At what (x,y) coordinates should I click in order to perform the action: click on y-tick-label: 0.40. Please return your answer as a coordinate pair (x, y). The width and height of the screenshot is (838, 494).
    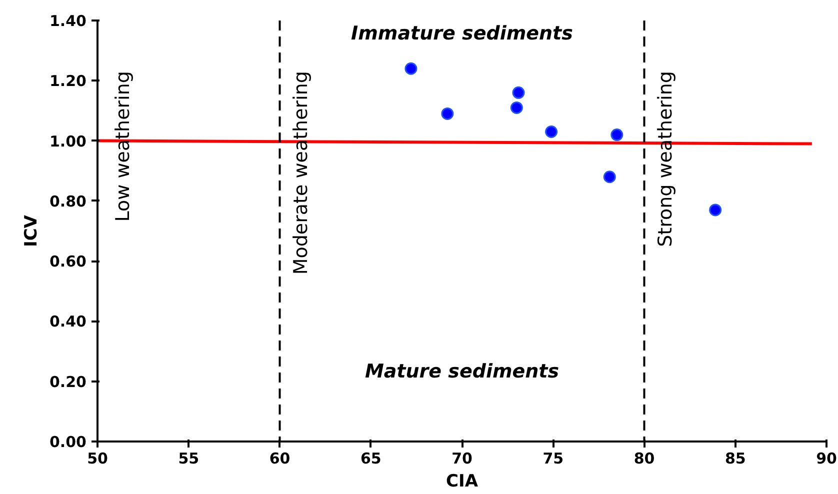
    Looking at the image, I should click on (68, 321).